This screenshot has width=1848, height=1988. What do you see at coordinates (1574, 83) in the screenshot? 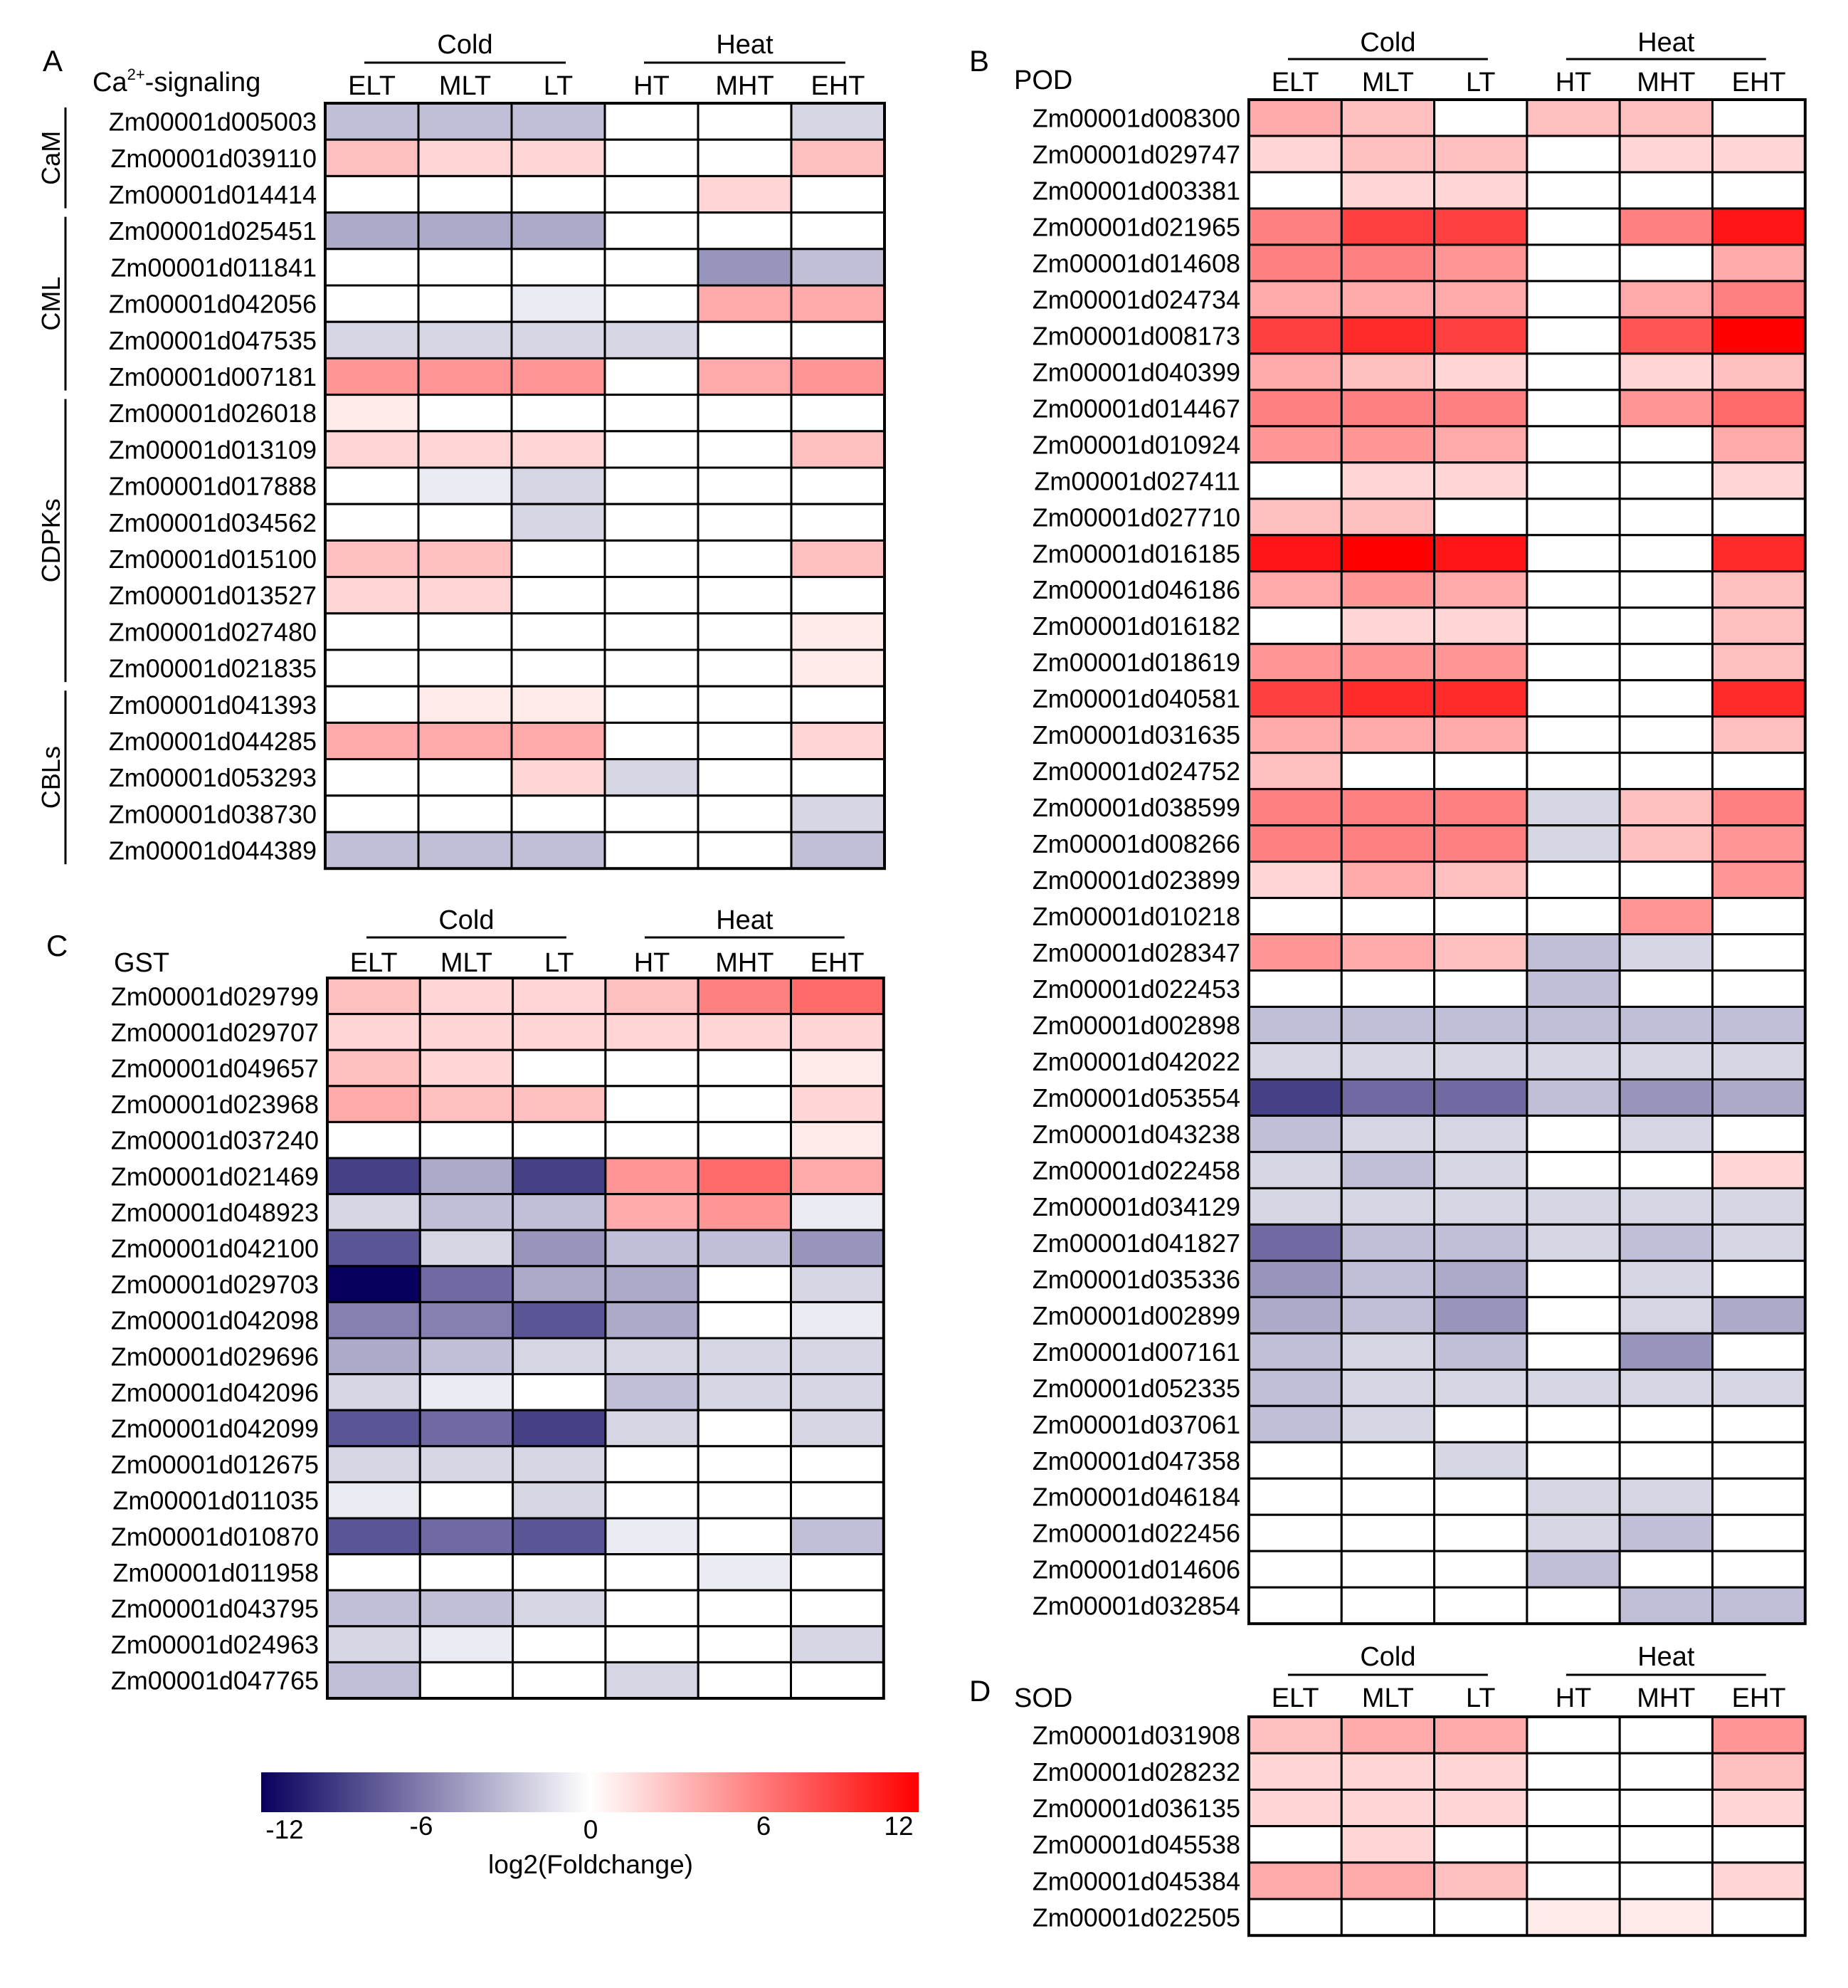
I see `column-label: HT` at bounding box center [1574, 83].